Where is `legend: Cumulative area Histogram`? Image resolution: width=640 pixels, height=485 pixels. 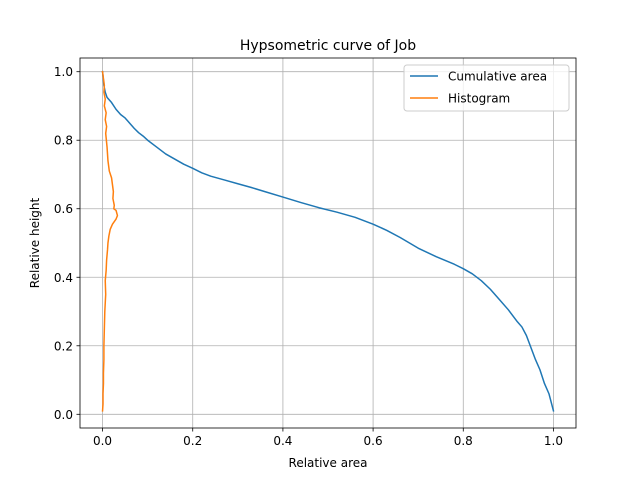
legend: Cumulative area Histogram is located at coordinates (486, 88).